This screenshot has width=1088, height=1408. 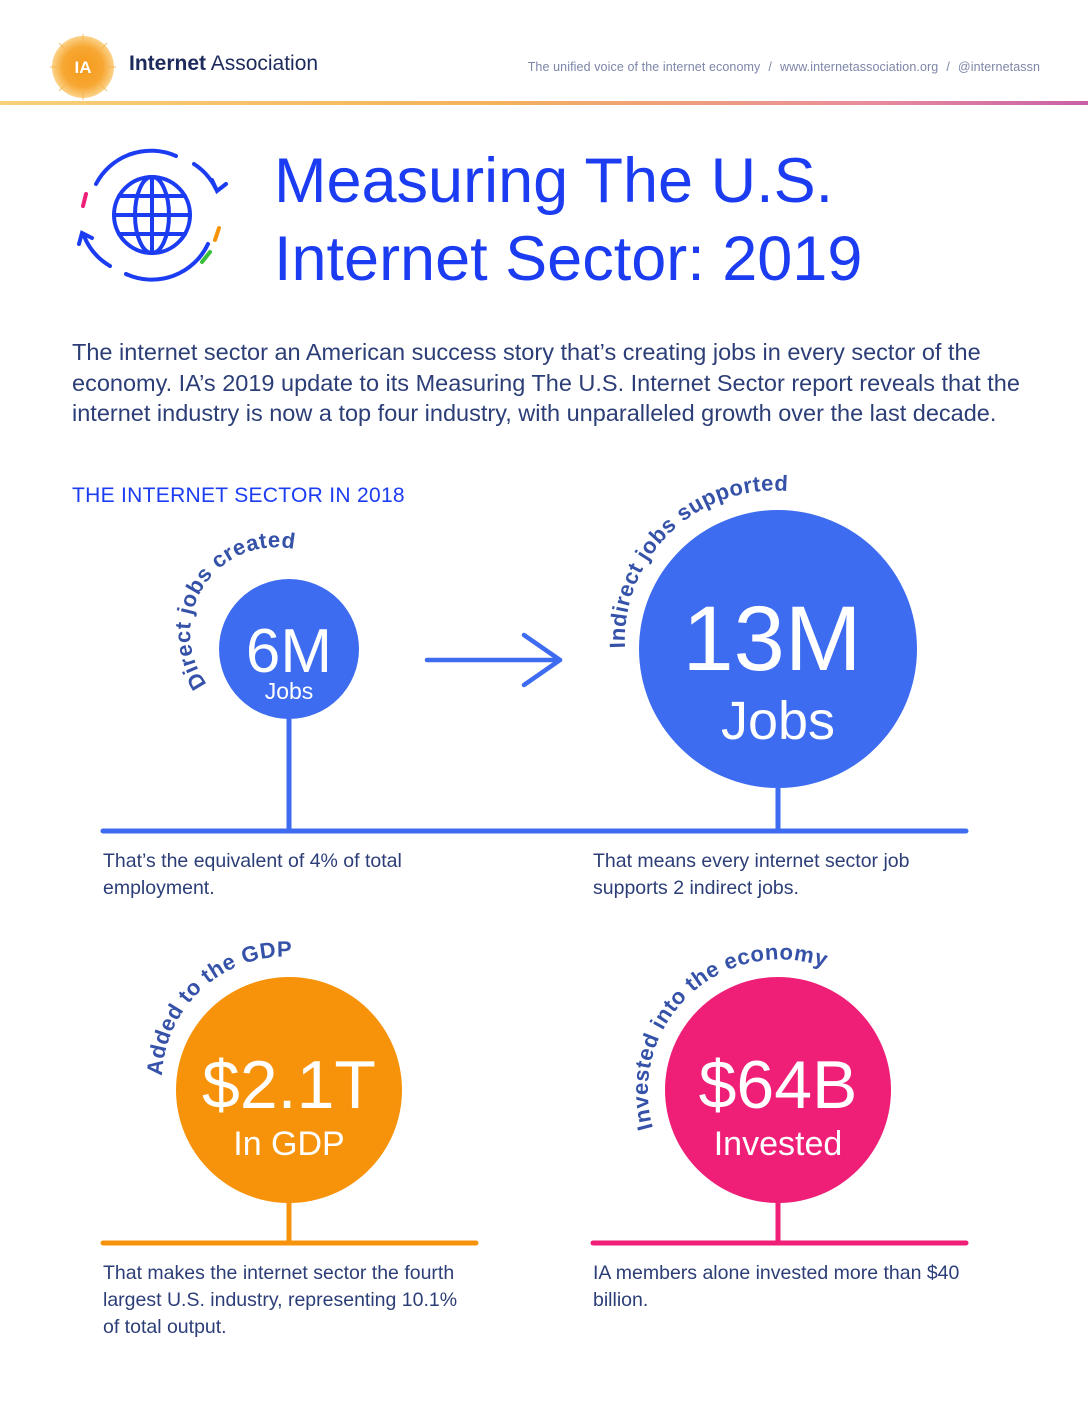 What do you see at coordinates (289, 651) in the screenshot?
I see `direct-jobs-value: 6M` at bounding box center [289, 651].